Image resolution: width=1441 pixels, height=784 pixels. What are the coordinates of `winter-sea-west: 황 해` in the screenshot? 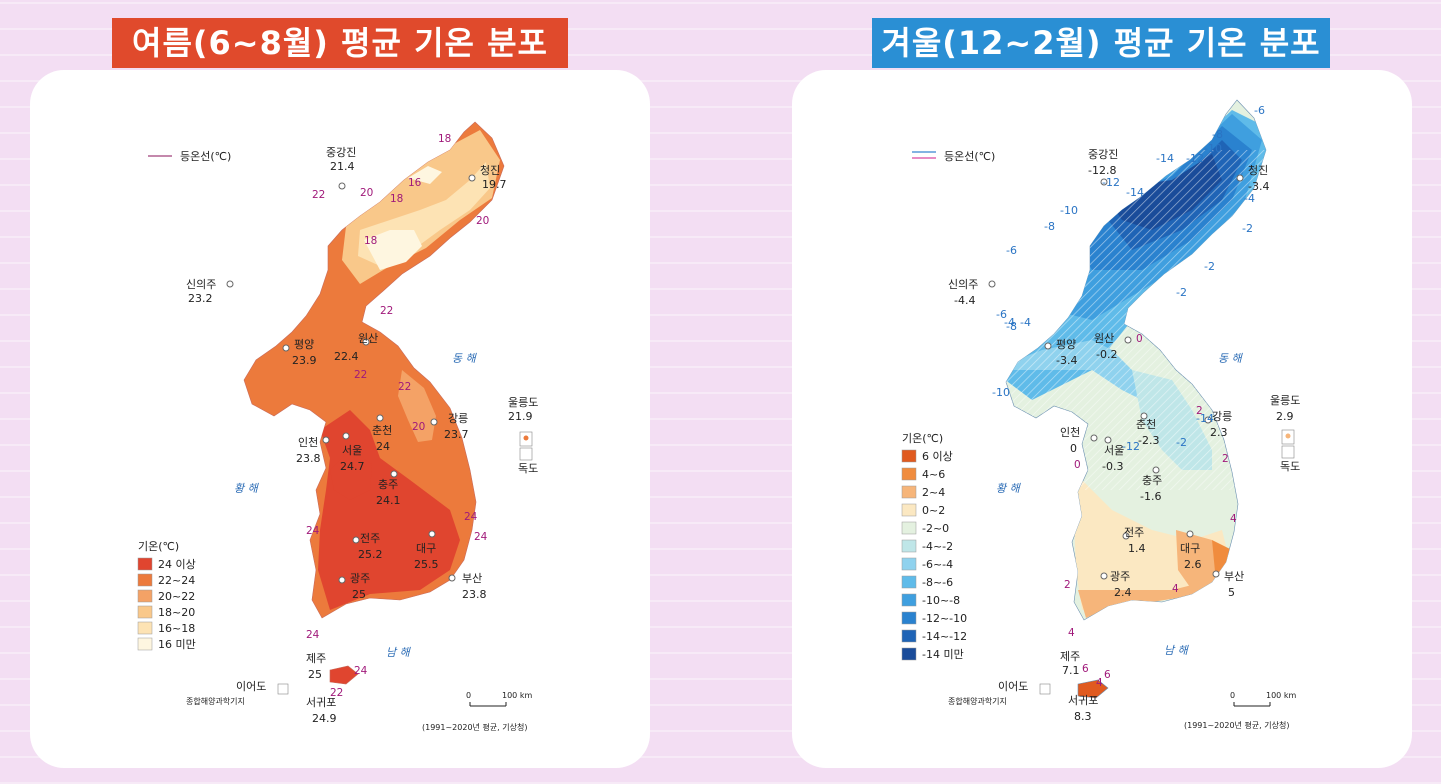 It's located at (1009, 488).